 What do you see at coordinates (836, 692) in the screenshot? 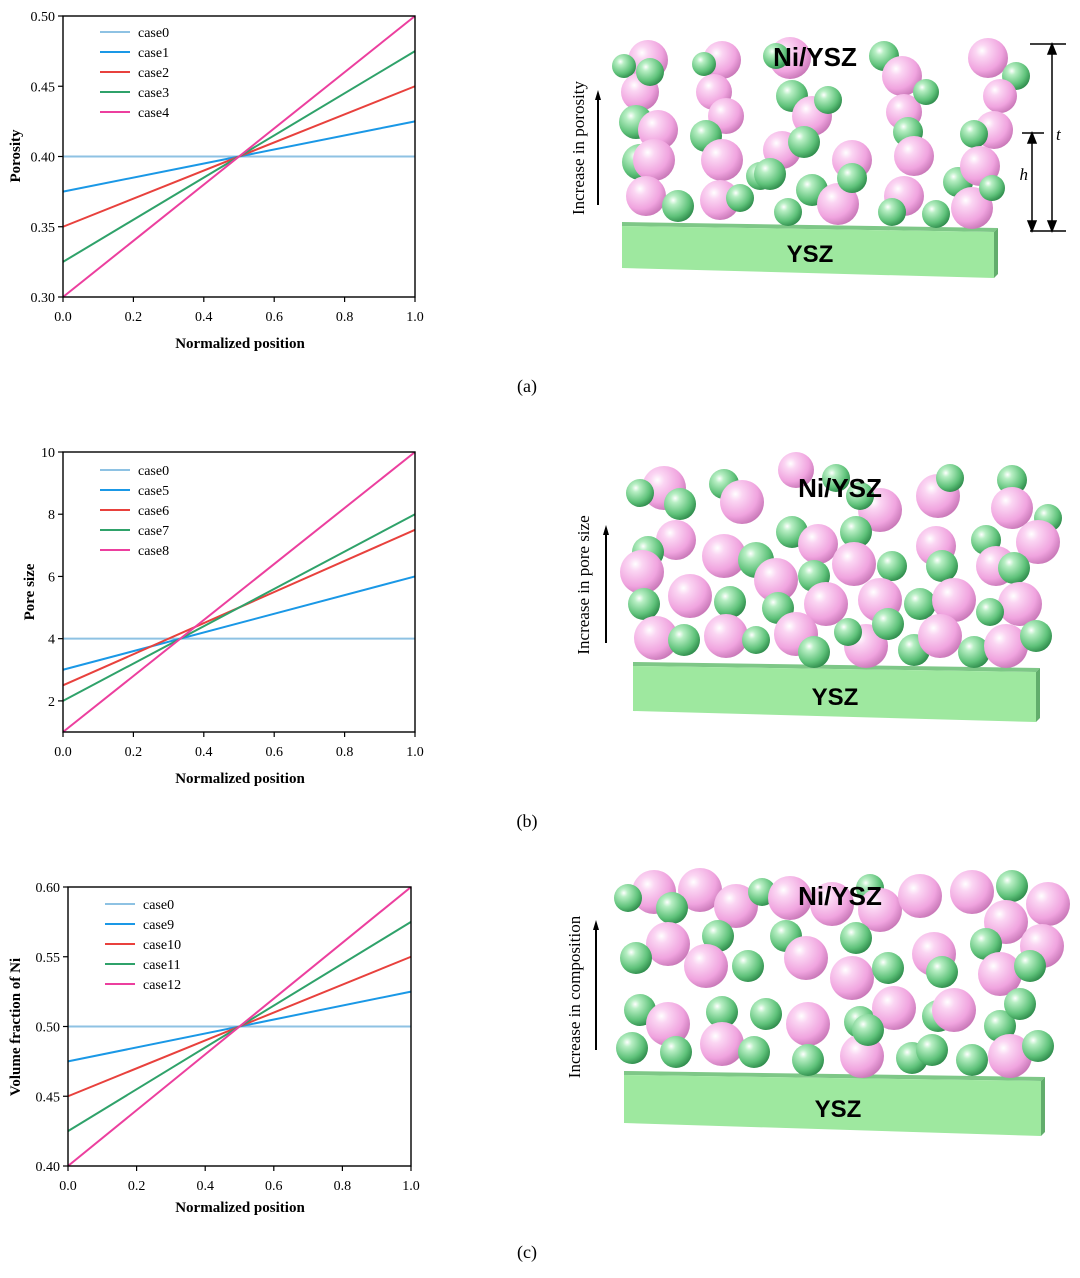
I see `ysz-substrate-b` at bounding box center [836, 692].